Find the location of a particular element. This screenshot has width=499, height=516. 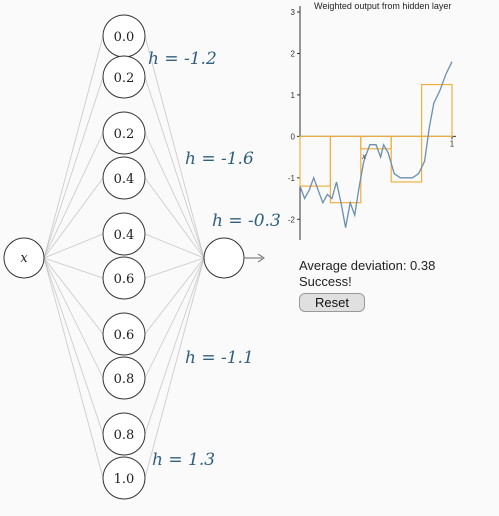

weighted-output-curve is located at coordinates (376, 144).